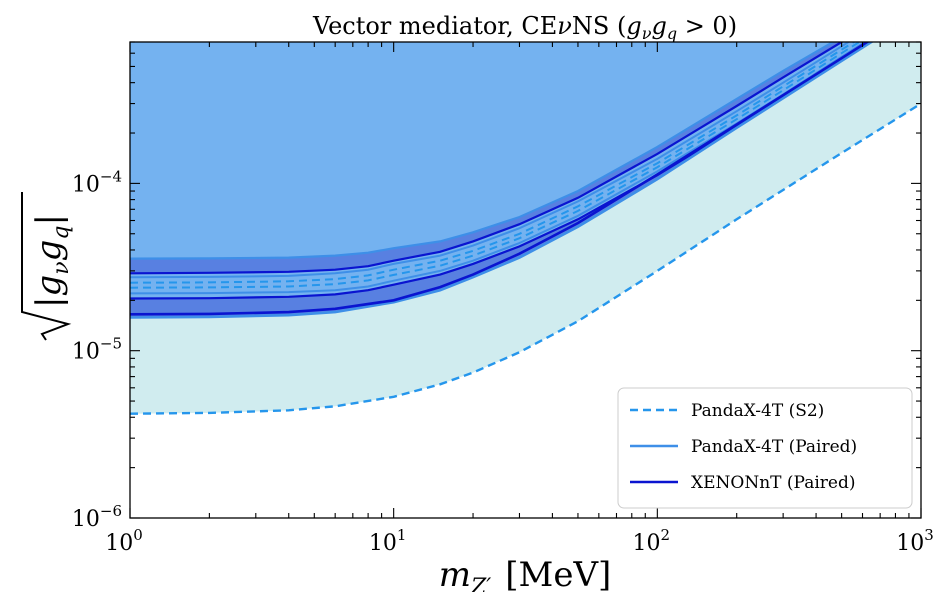 The image size is (944, 592). What do you see at coordinates (915, 541) in the screenshot?
I see `x-tick-label-3: 10³` at bounding box center [915, 541].